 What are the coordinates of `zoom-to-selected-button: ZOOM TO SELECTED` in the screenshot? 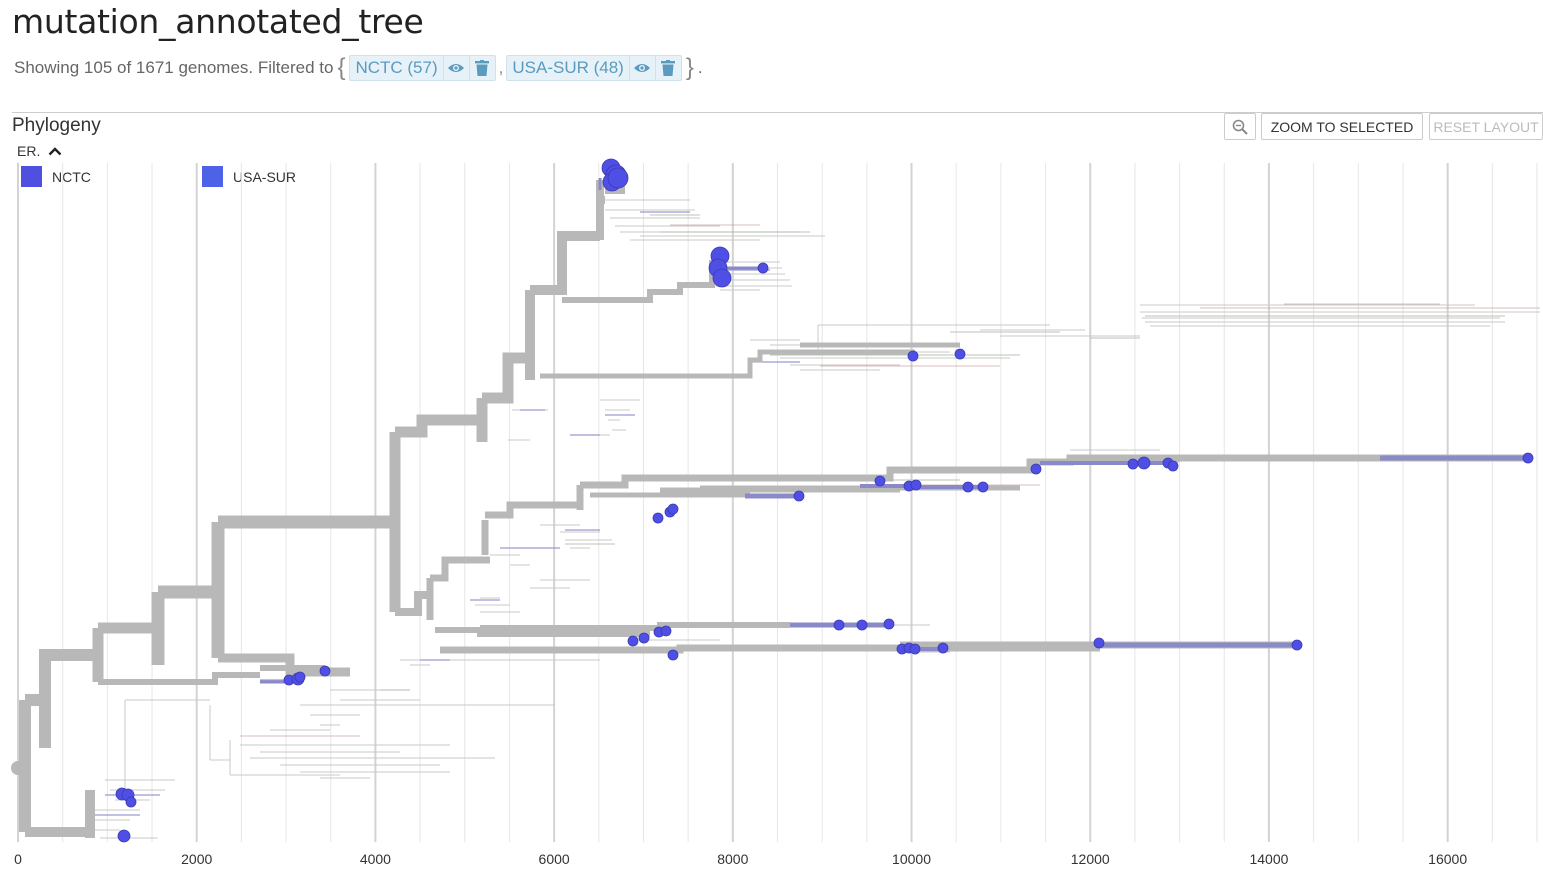 It's located at (1342, 126).